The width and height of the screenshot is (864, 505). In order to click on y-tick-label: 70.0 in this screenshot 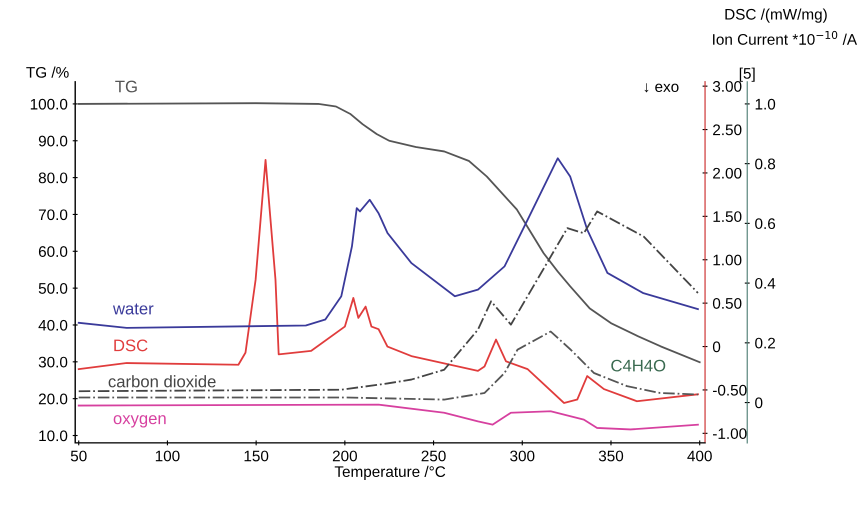, I will do `click(53, 214)`.